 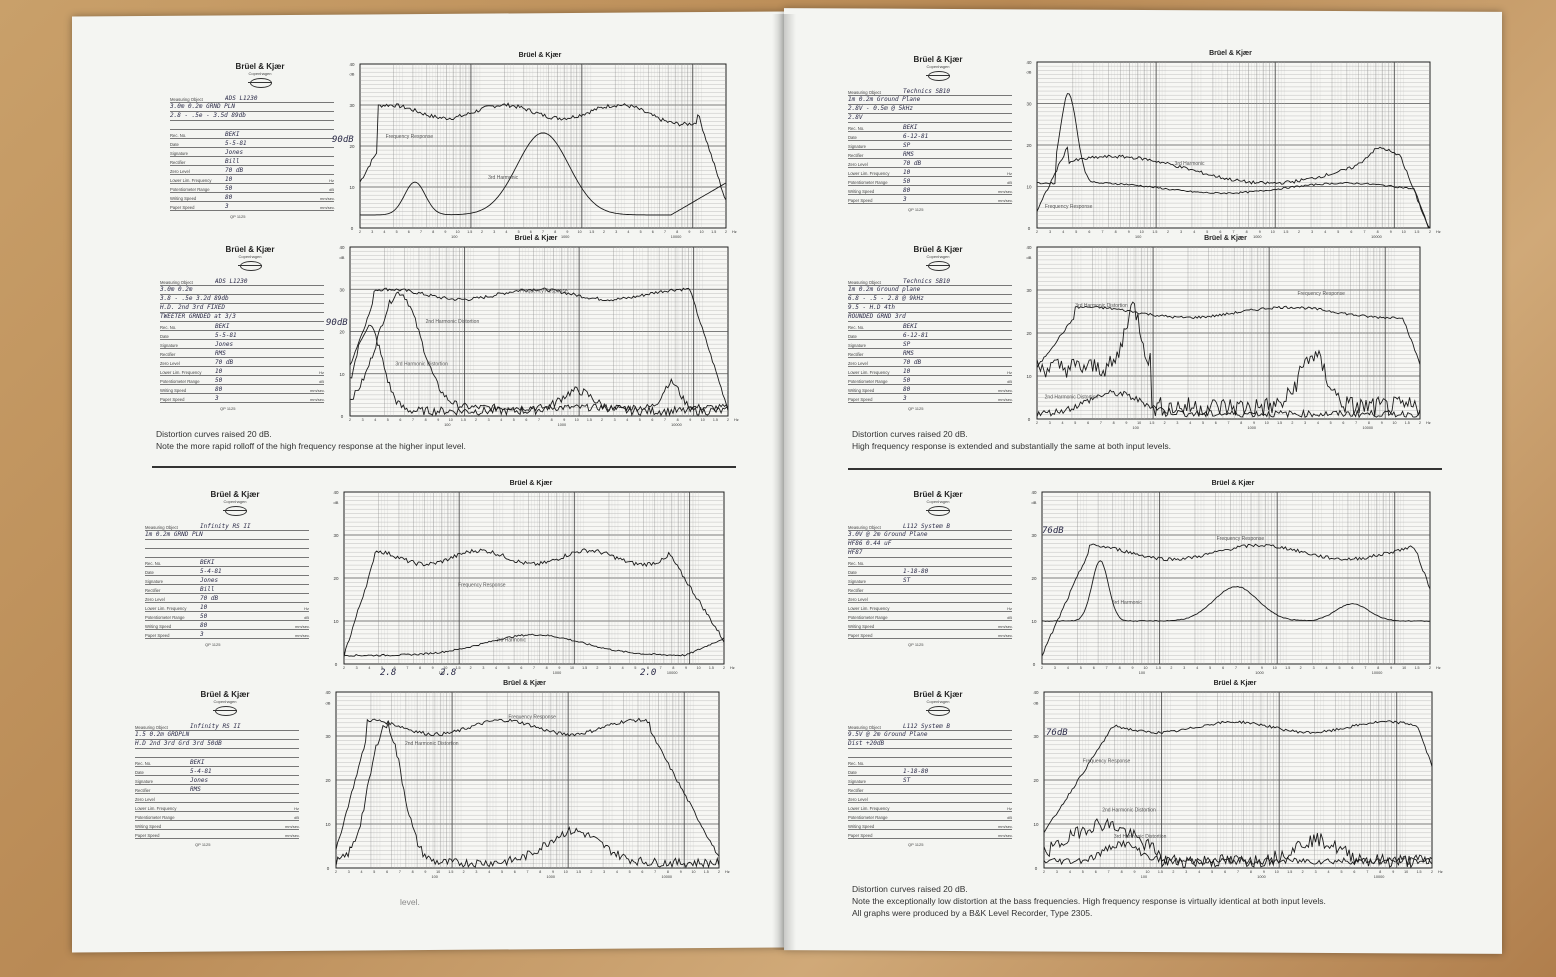 I want to click on field-value-date: 6-12-81, so click(x=916, y=136).